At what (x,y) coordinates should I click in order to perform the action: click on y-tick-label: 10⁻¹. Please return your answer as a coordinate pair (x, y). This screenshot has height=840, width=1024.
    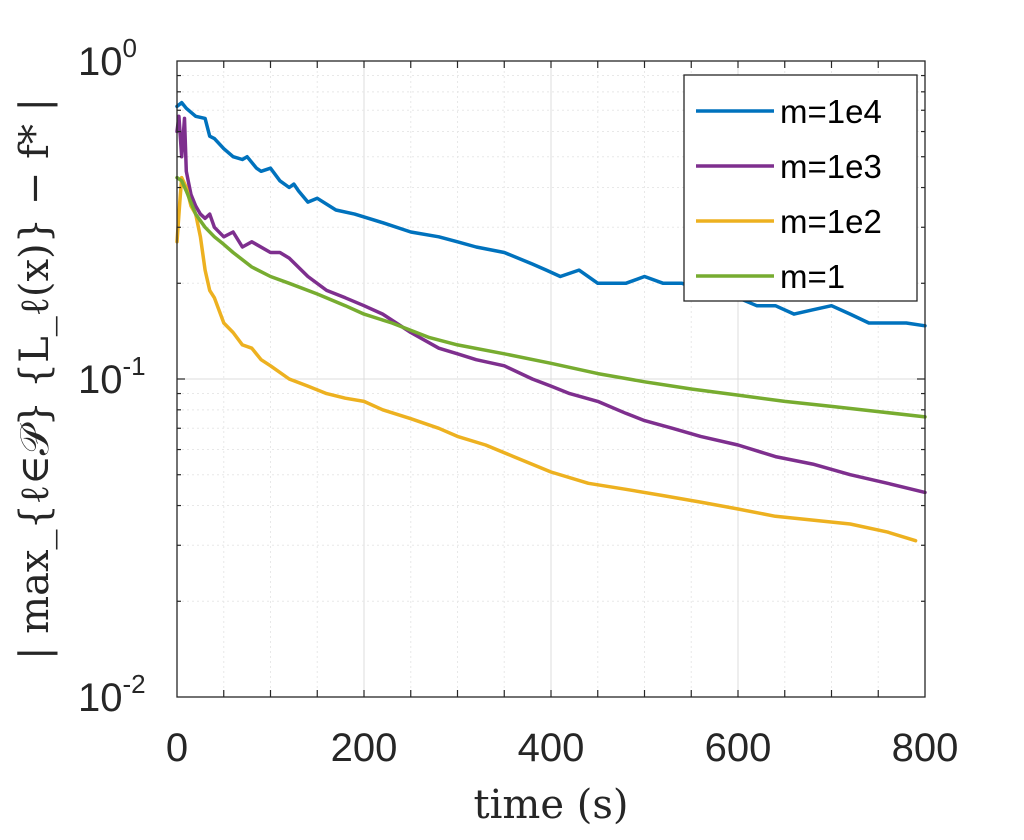
    Looking at the image, I should click on (112, 376).